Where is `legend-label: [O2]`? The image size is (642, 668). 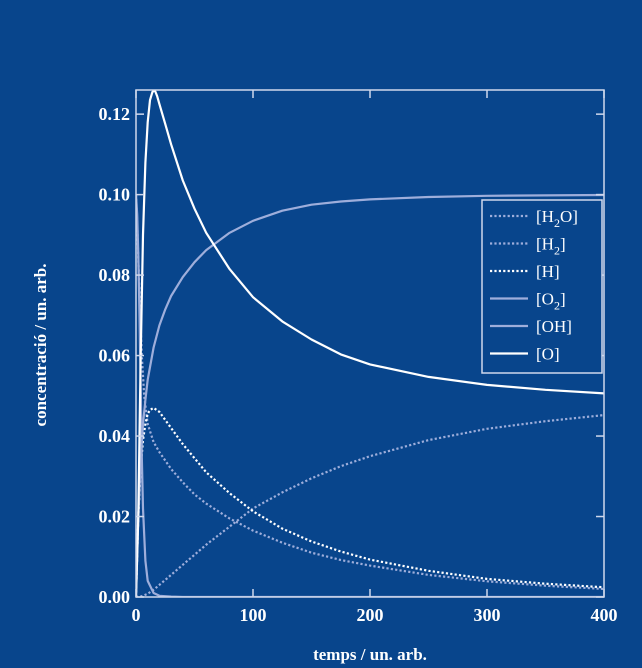
legend-label: [O2] is located at coordinates (551, 301).